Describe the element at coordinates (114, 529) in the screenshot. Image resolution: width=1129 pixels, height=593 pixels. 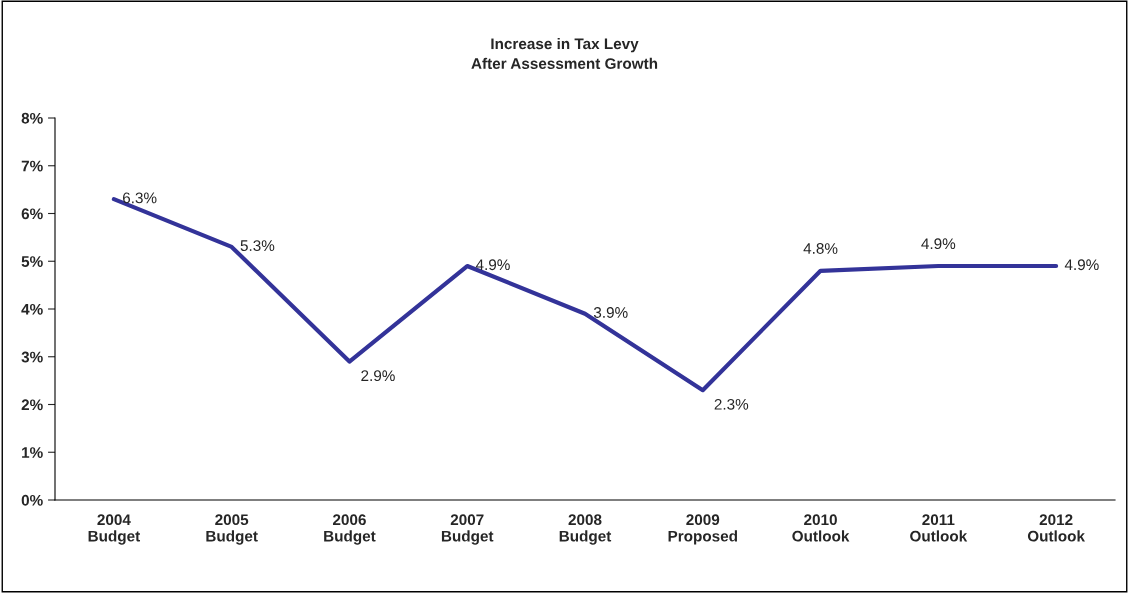
I see `x-tick-label: 2004 Budget` at that location.